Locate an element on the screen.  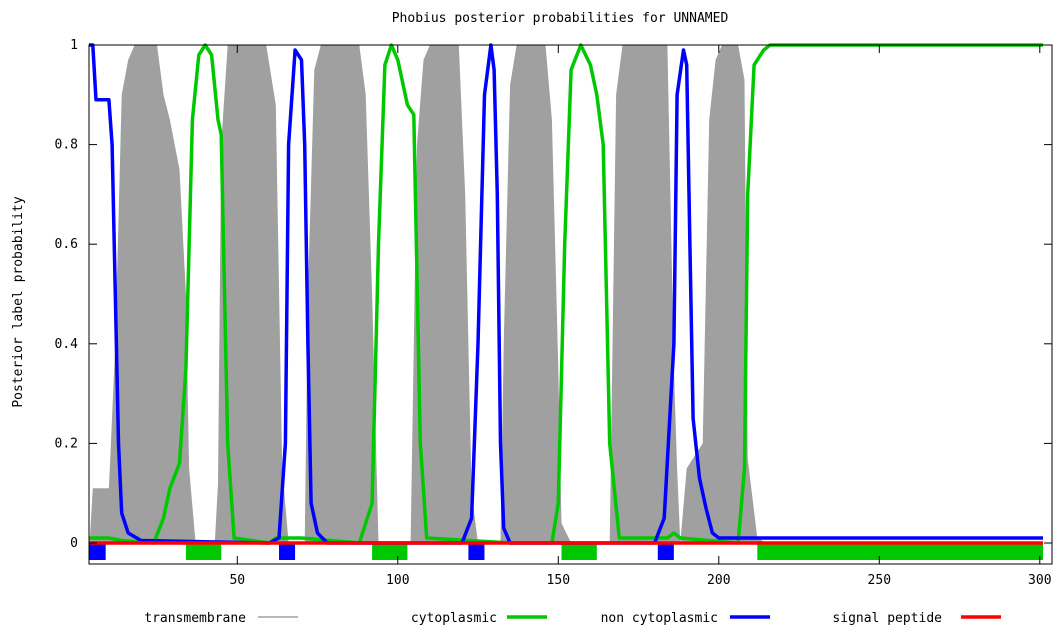
legend-label-transmembrane: transmembrane is located at coordinates (195, 618).